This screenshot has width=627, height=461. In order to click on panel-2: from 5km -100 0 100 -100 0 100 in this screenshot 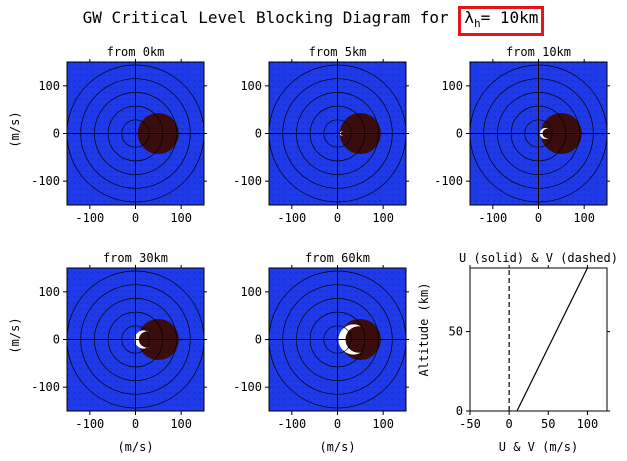, I will do `click(321, 135)`.